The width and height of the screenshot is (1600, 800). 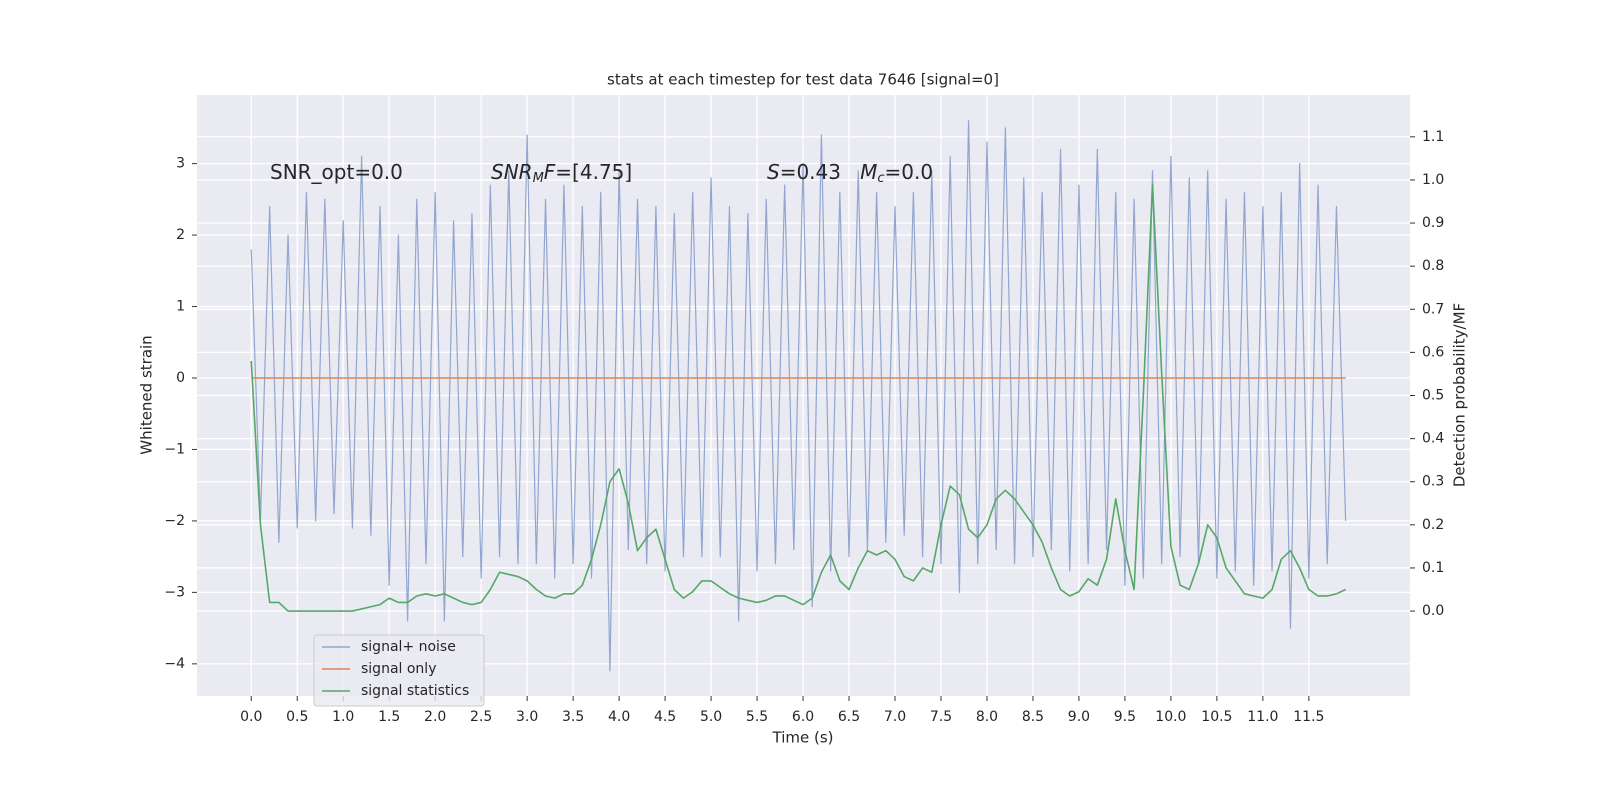 What do you see at coordinates (415, 691) in the screenshot?
I see `legend-label: signal statistics` at bounding box center [415, 691].